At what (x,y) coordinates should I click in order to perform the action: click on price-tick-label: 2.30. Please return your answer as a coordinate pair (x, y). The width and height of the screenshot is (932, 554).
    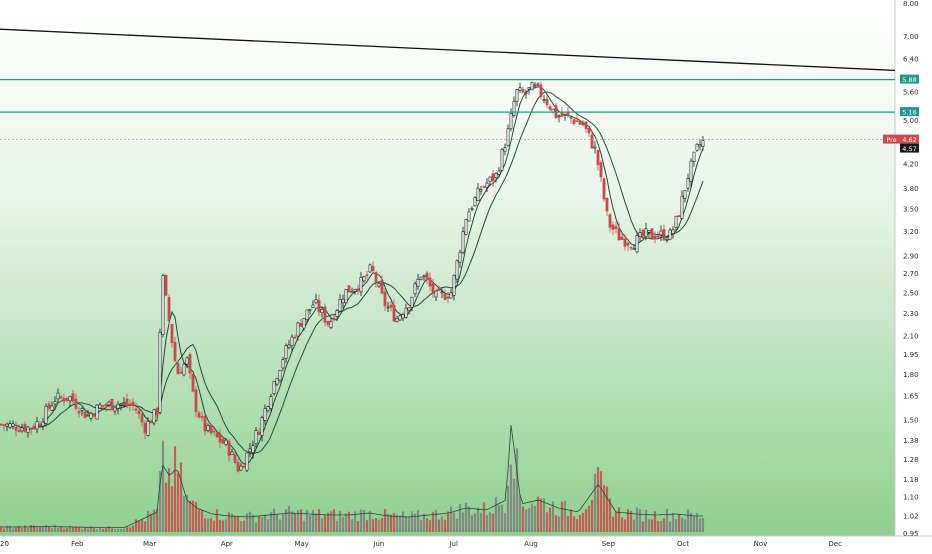
    Looking at the image, I should click on (911, 314).